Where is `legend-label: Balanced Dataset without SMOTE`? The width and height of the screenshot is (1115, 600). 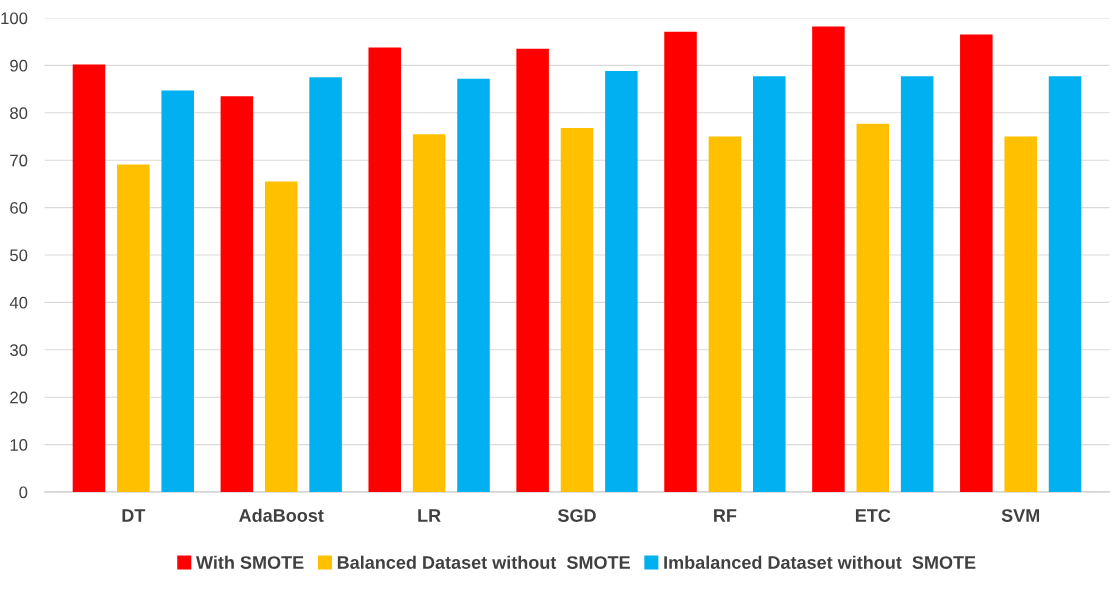 legend-label: Balanced Dataset without SMOTE is located at coordinates (483, 562).